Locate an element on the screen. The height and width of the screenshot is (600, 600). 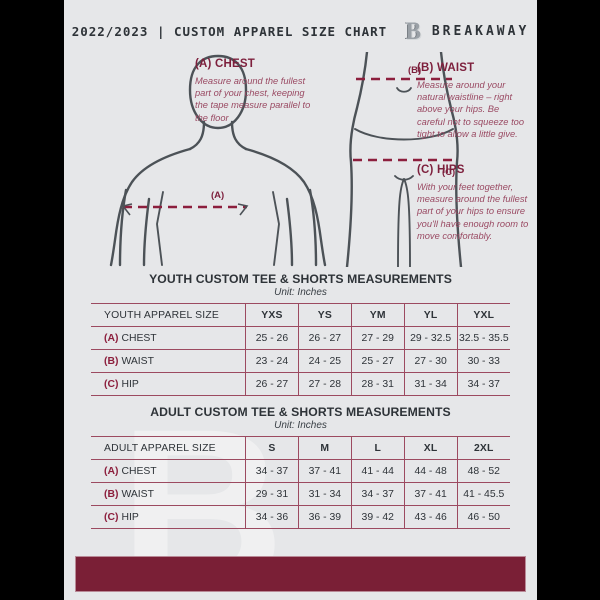
adult-col-4: XL is located at coordinates (431, 448).